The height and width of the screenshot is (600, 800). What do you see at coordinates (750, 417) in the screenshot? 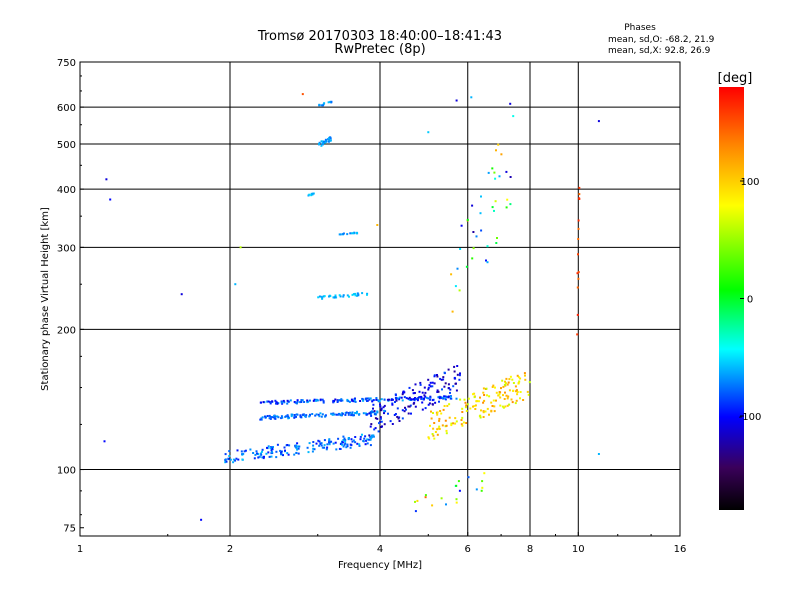
I see `colorbar-tick-label: -100` at bounding box center [750, 417].